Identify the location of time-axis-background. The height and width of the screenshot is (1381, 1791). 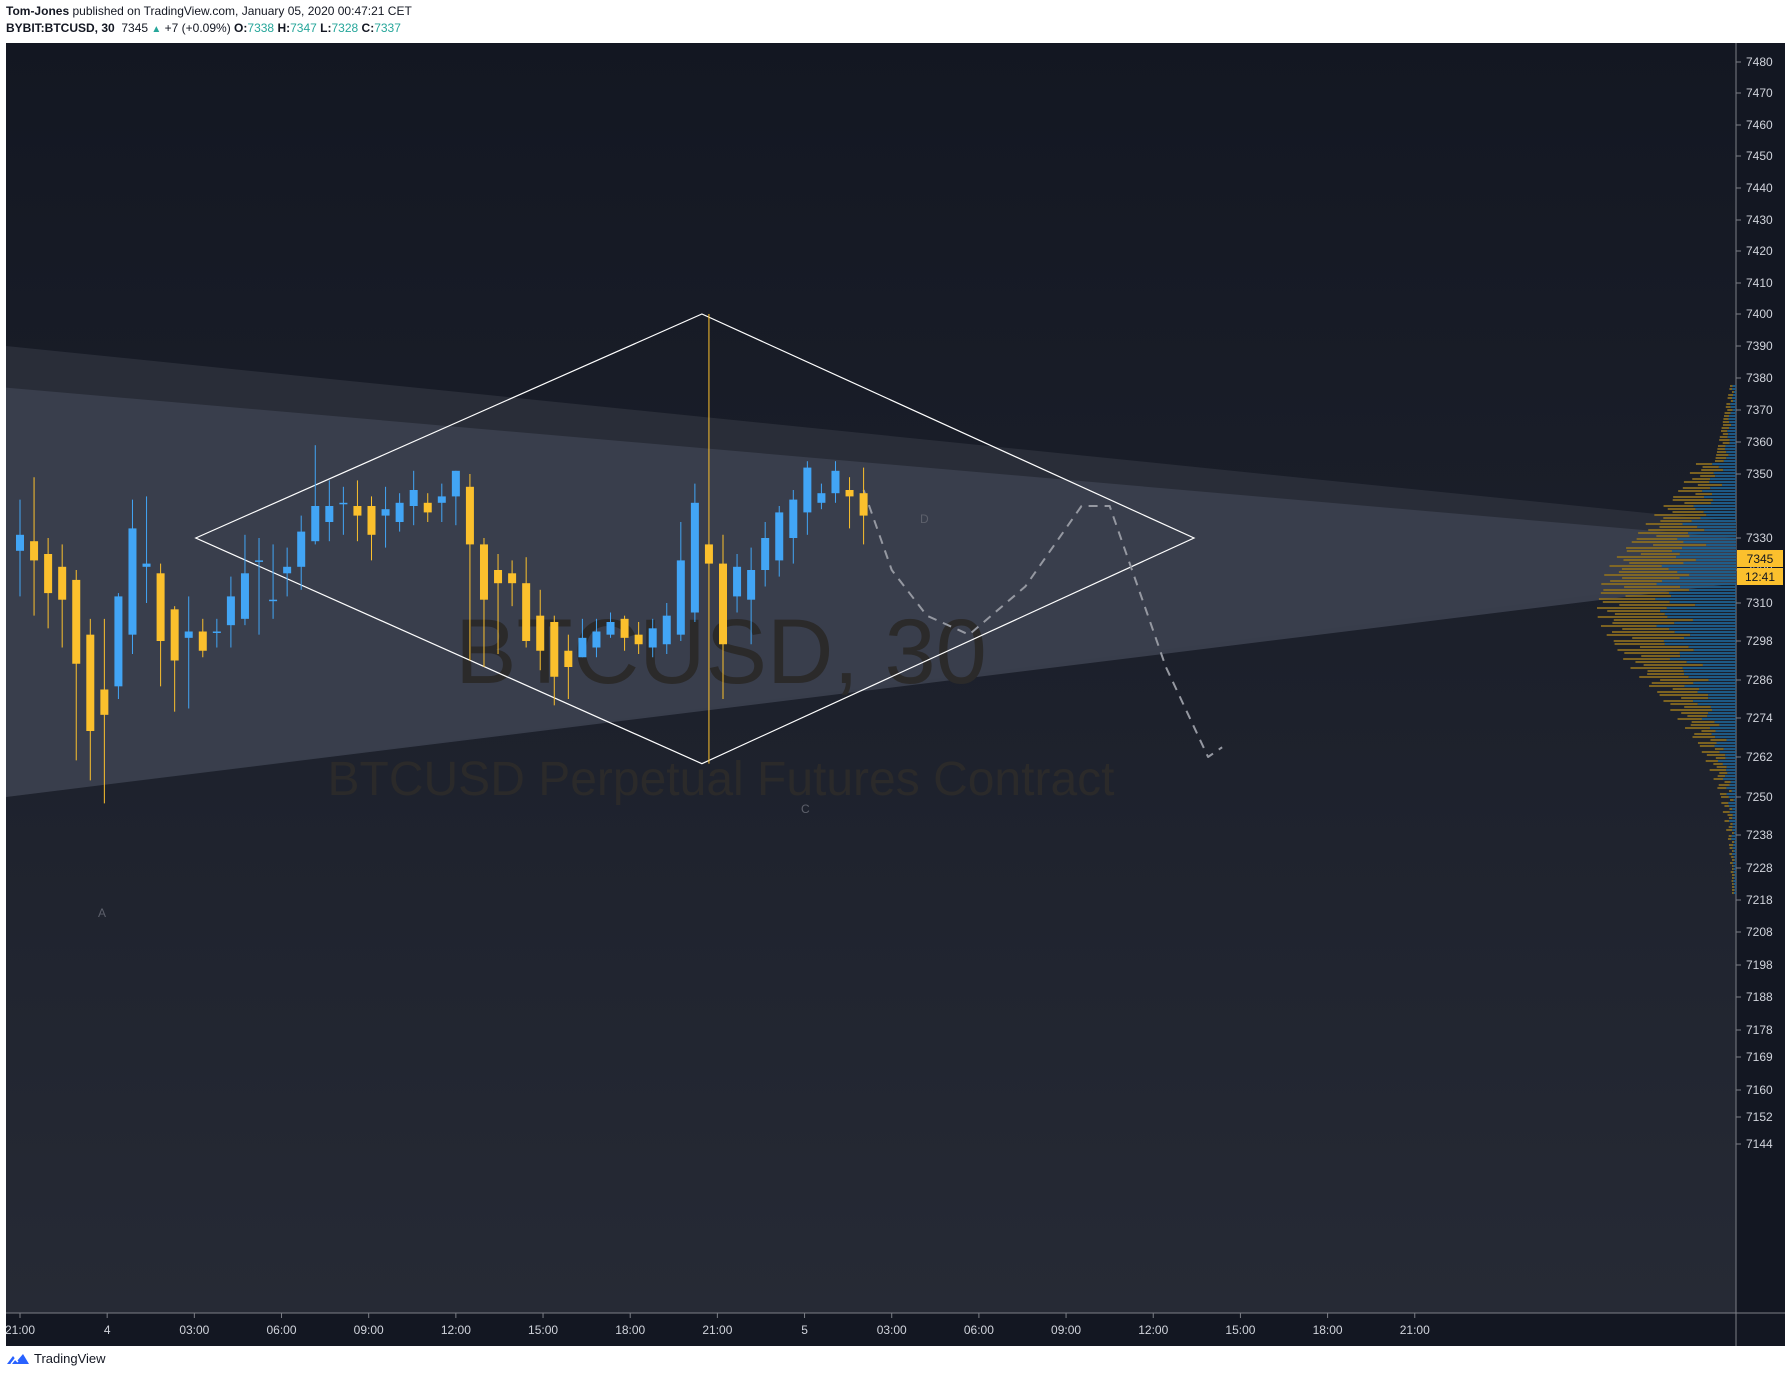
(895, 1329).